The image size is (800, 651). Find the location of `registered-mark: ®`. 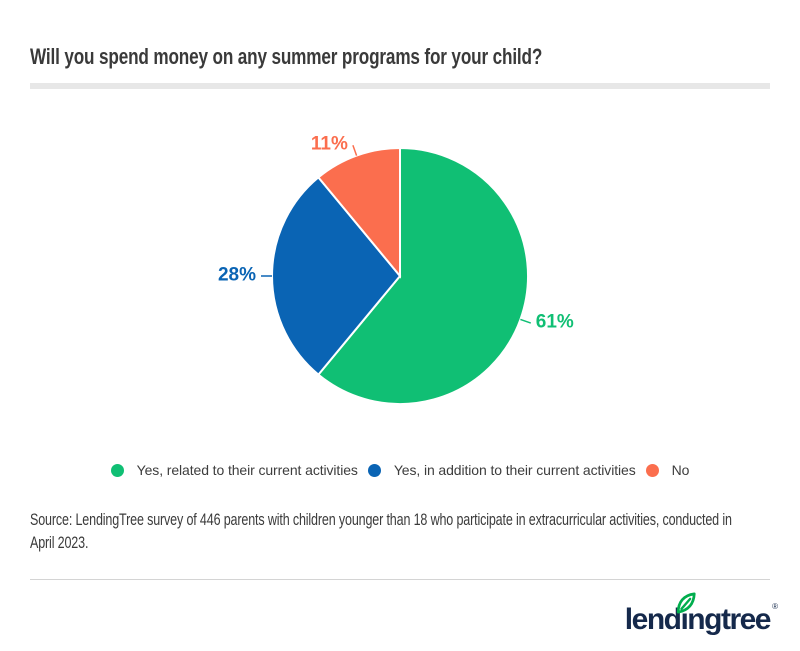

registered-mark: ® is located at coordinates (775, 606).